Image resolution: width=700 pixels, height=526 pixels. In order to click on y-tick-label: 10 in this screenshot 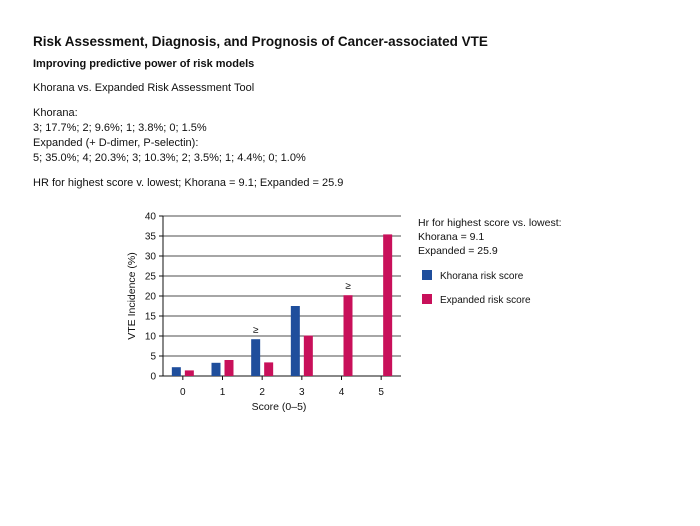, I will do `click(151, 337)`.